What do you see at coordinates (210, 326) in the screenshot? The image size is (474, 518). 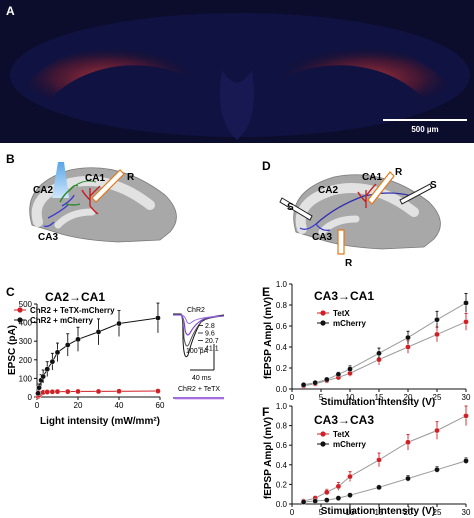 I see `inset-level-label: 2.8` at bounding box center [210, 326].